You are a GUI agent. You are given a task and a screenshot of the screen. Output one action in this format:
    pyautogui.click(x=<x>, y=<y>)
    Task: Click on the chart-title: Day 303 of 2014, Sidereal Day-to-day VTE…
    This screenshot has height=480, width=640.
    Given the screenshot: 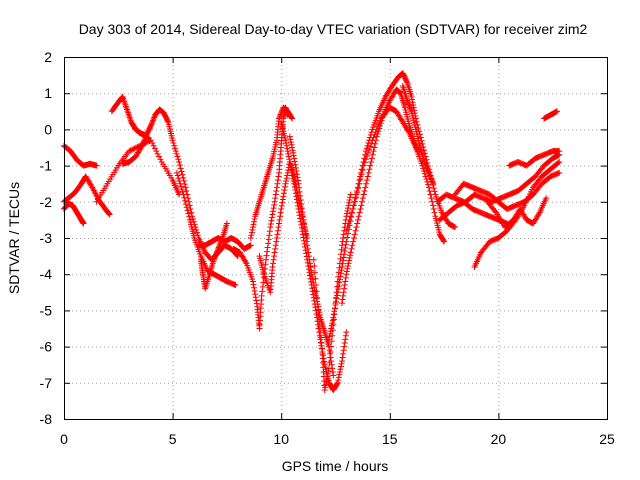 What is the action you would take?
    pyautogui.click(x=333, y=29)
    